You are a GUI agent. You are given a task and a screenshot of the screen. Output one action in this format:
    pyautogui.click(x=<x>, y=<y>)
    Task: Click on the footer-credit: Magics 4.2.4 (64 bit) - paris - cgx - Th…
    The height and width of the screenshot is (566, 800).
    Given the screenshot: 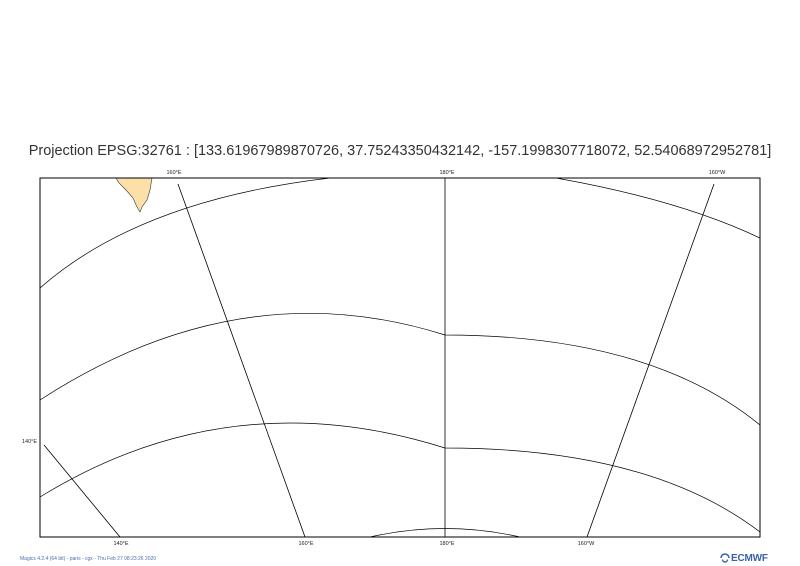 What is the action you would take?
    pyautogui.click(x=88, y=559)
    